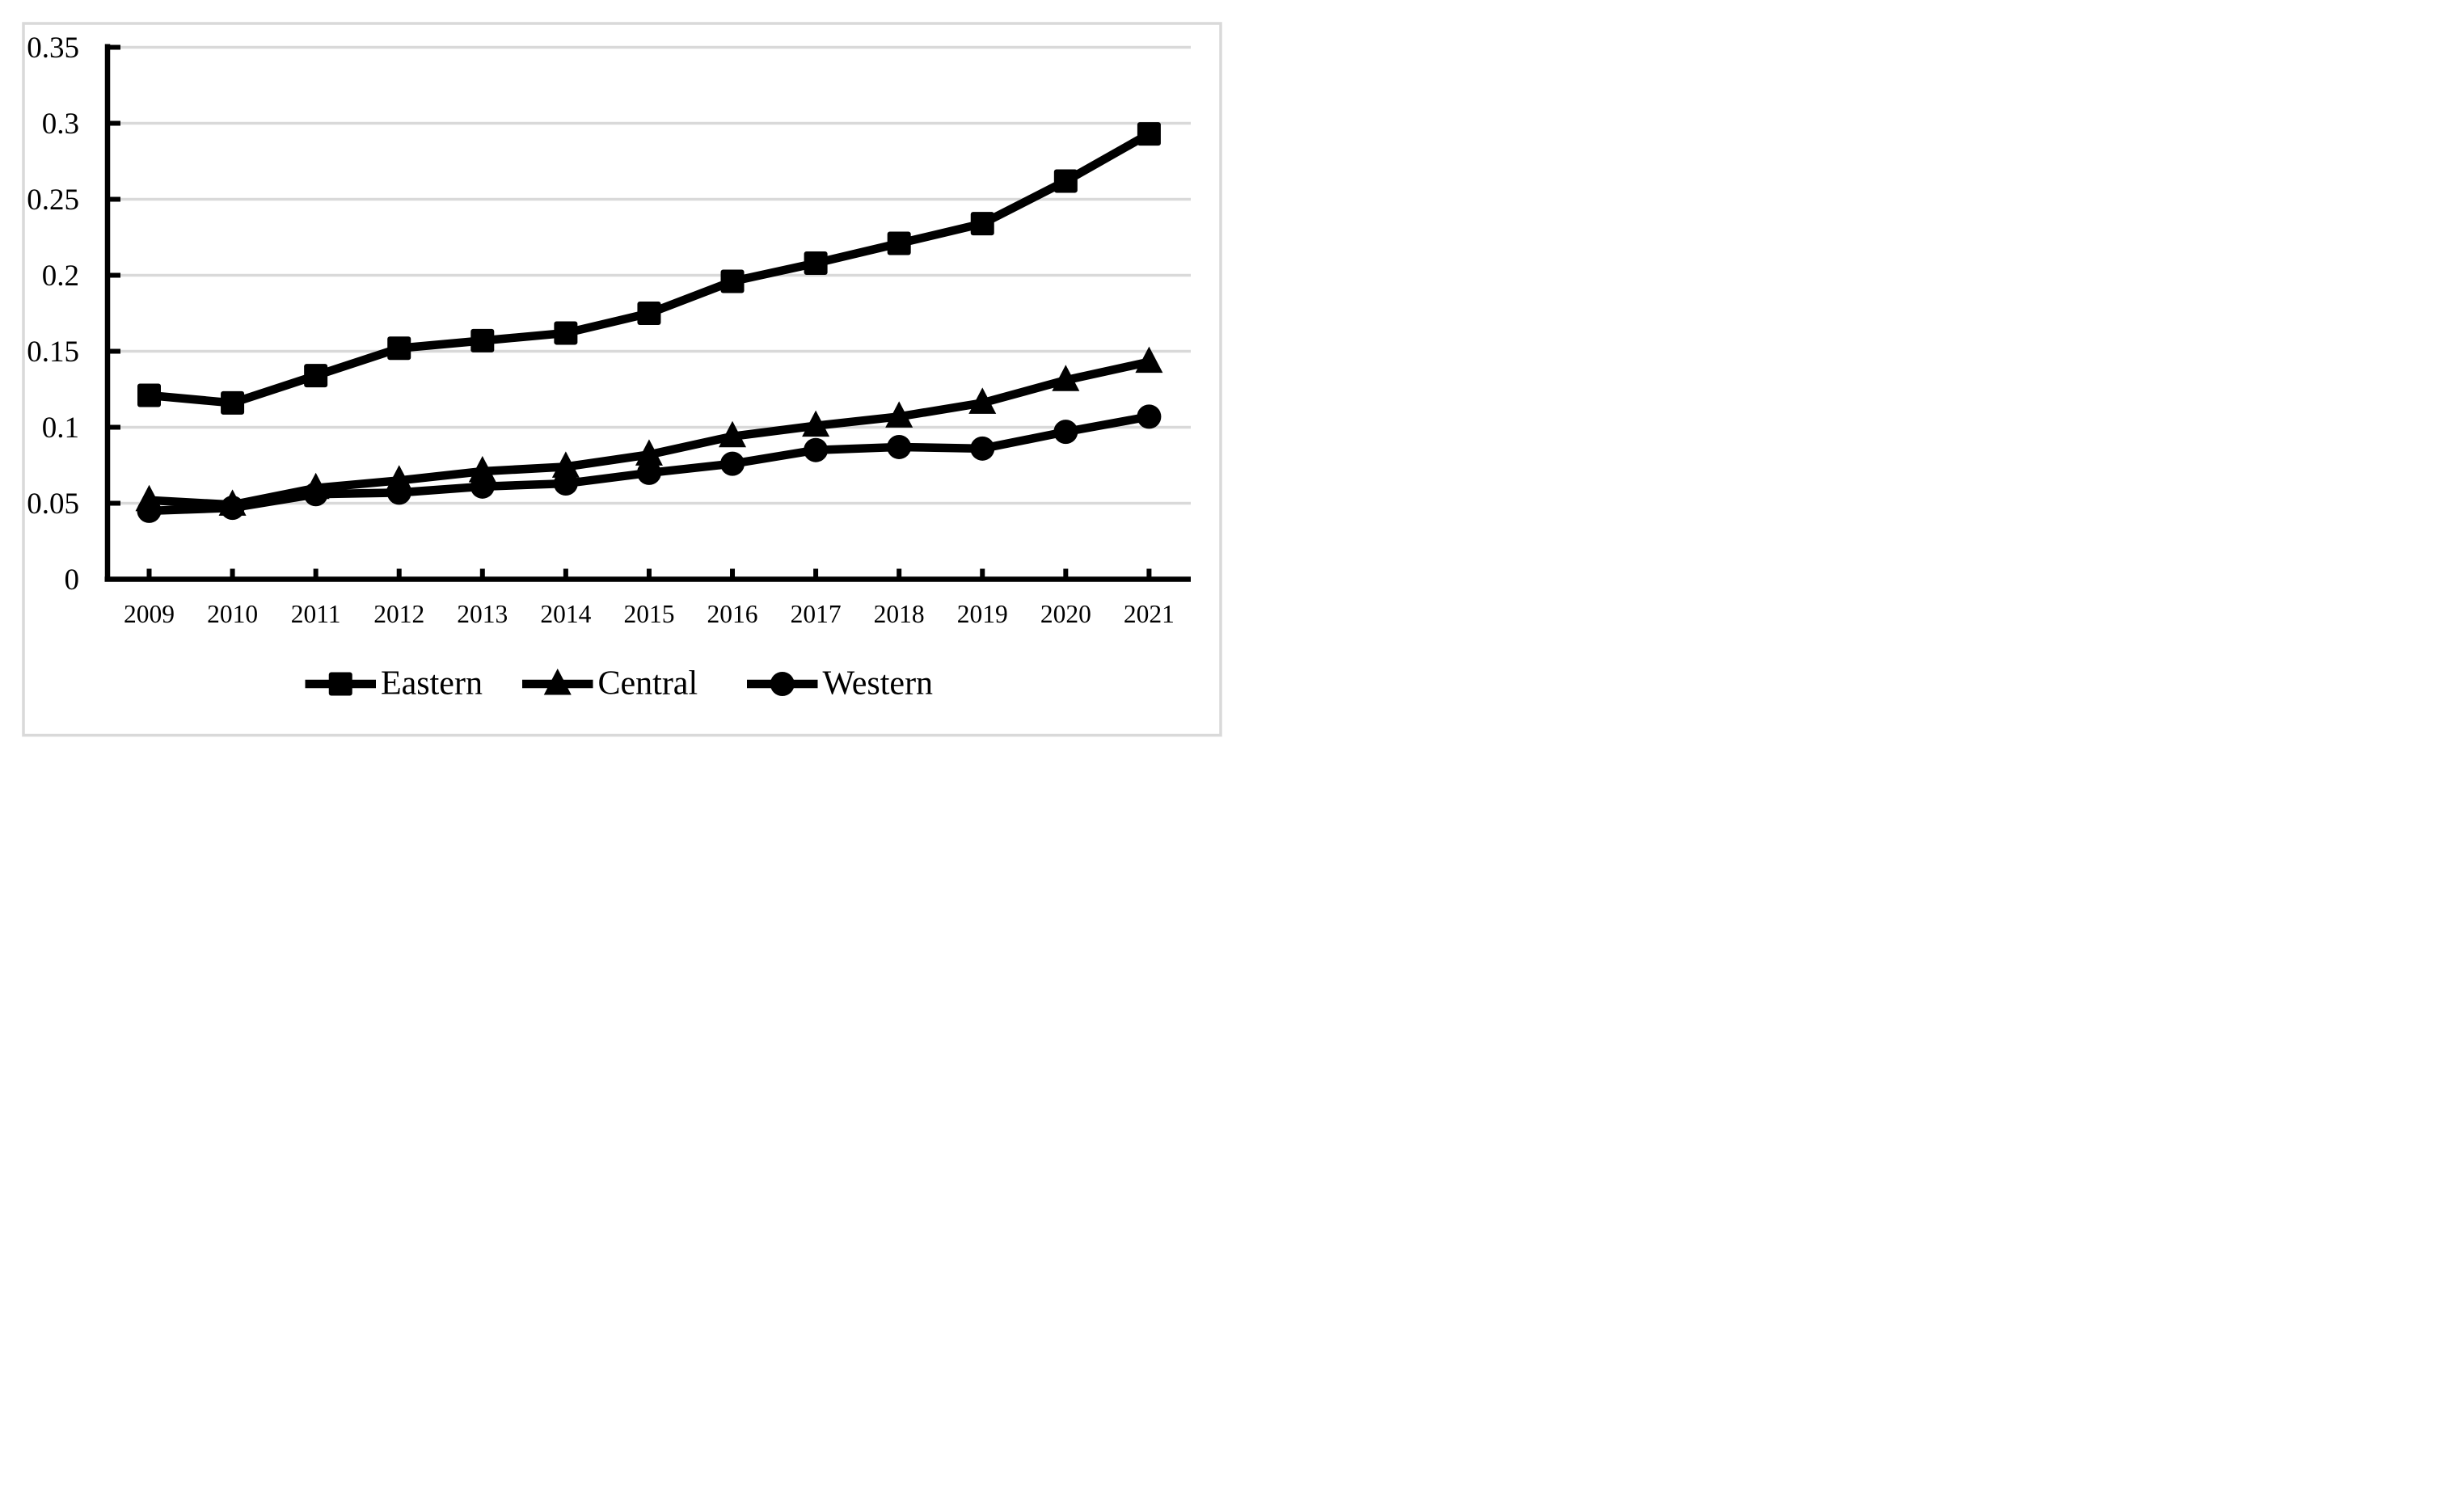 This screenshot has width=2464, height=1494. I want to click on x-tick-label-2017: 2017, so click(817, 614).